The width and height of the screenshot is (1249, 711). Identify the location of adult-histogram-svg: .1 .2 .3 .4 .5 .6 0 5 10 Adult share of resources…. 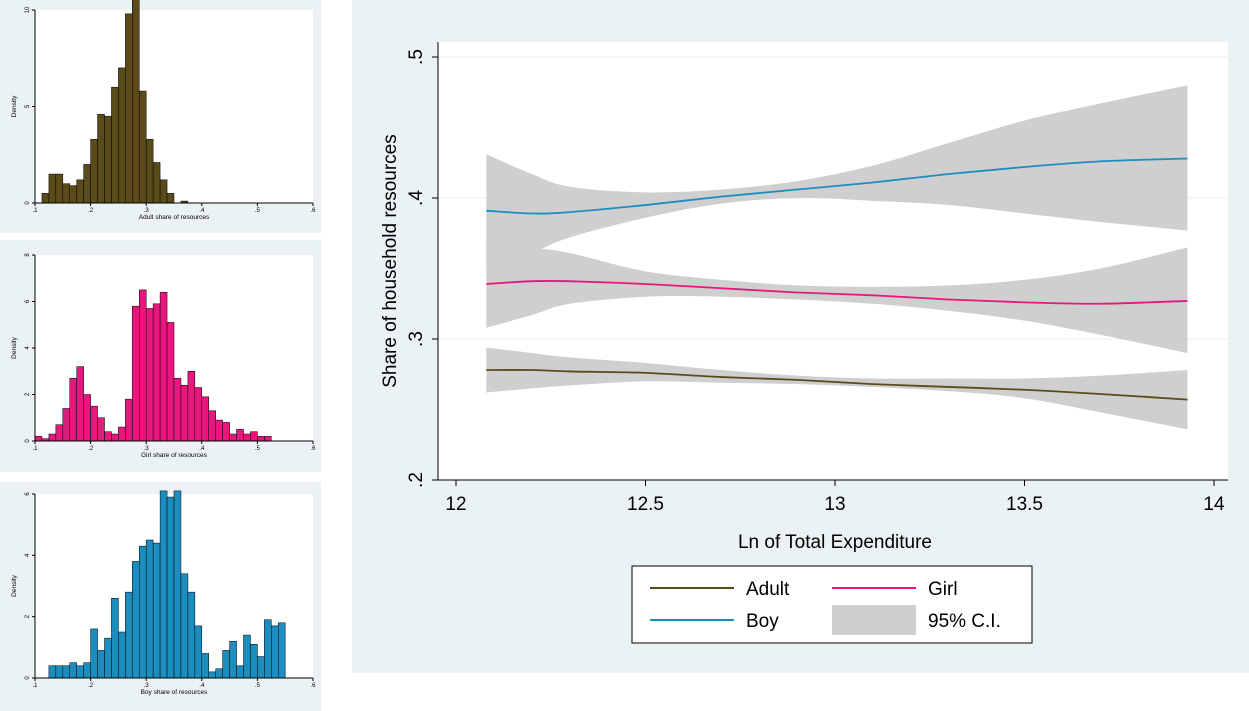
(163, 110).